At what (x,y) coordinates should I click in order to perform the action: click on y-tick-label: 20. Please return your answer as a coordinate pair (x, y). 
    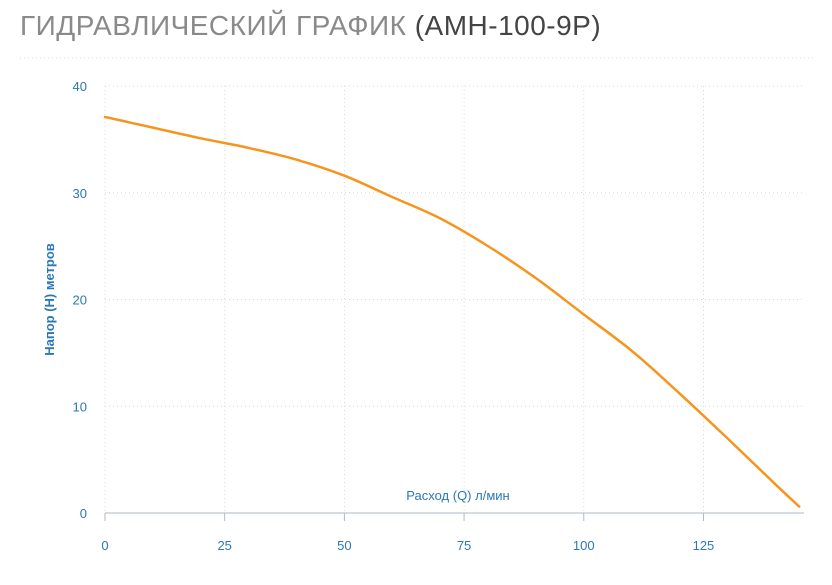
    Looking at the image, I should click on (80, 300).